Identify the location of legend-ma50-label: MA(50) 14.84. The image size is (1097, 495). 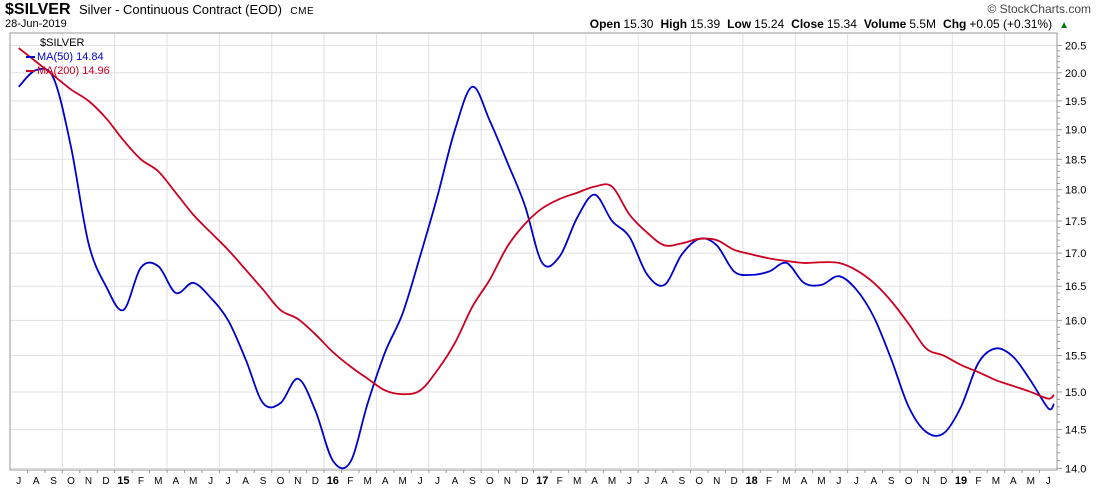
(70, 57).